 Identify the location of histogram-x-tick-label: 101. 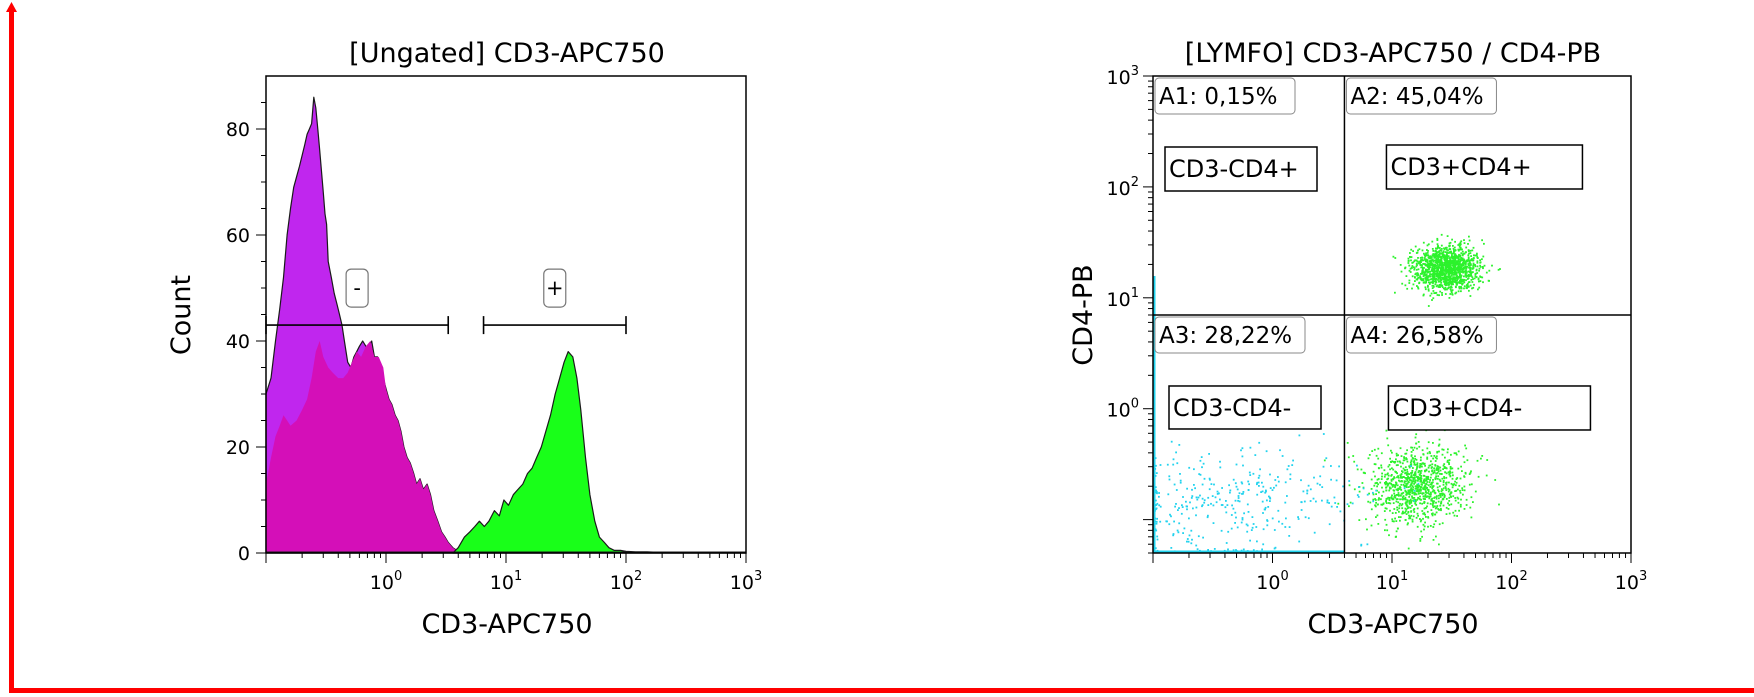
(506, 581).